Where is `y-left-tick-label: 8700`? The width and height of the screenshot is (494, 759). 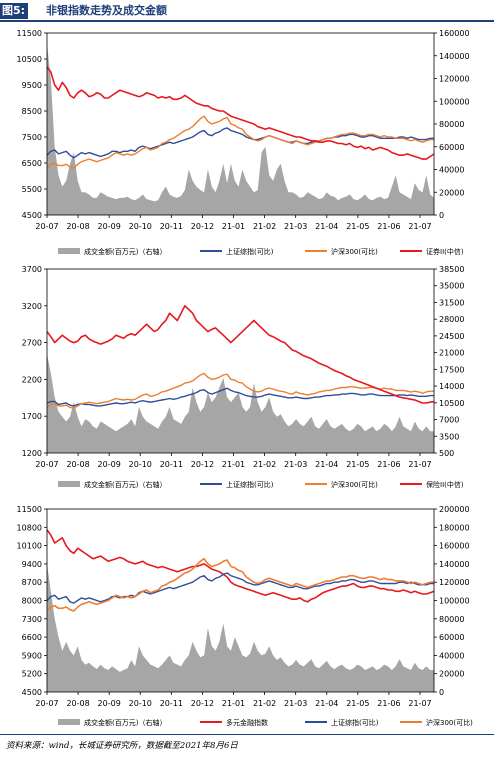
y-left-tick-label: 8700 is located at coordinates (32, 582).